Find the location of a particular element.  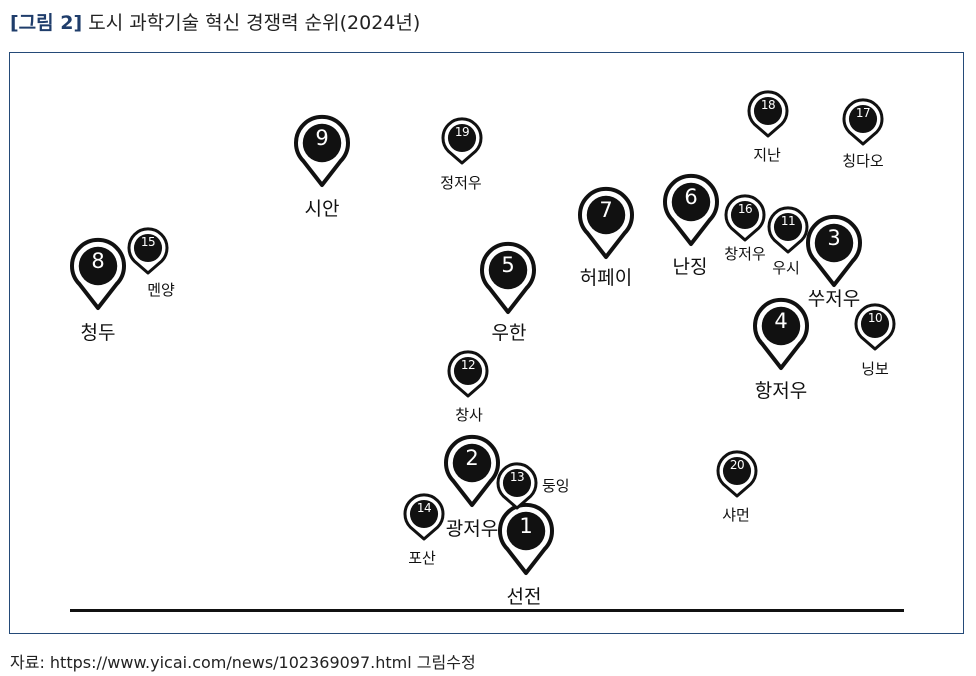

marker-rank-10: 10 is located at coordinates (875, 326).